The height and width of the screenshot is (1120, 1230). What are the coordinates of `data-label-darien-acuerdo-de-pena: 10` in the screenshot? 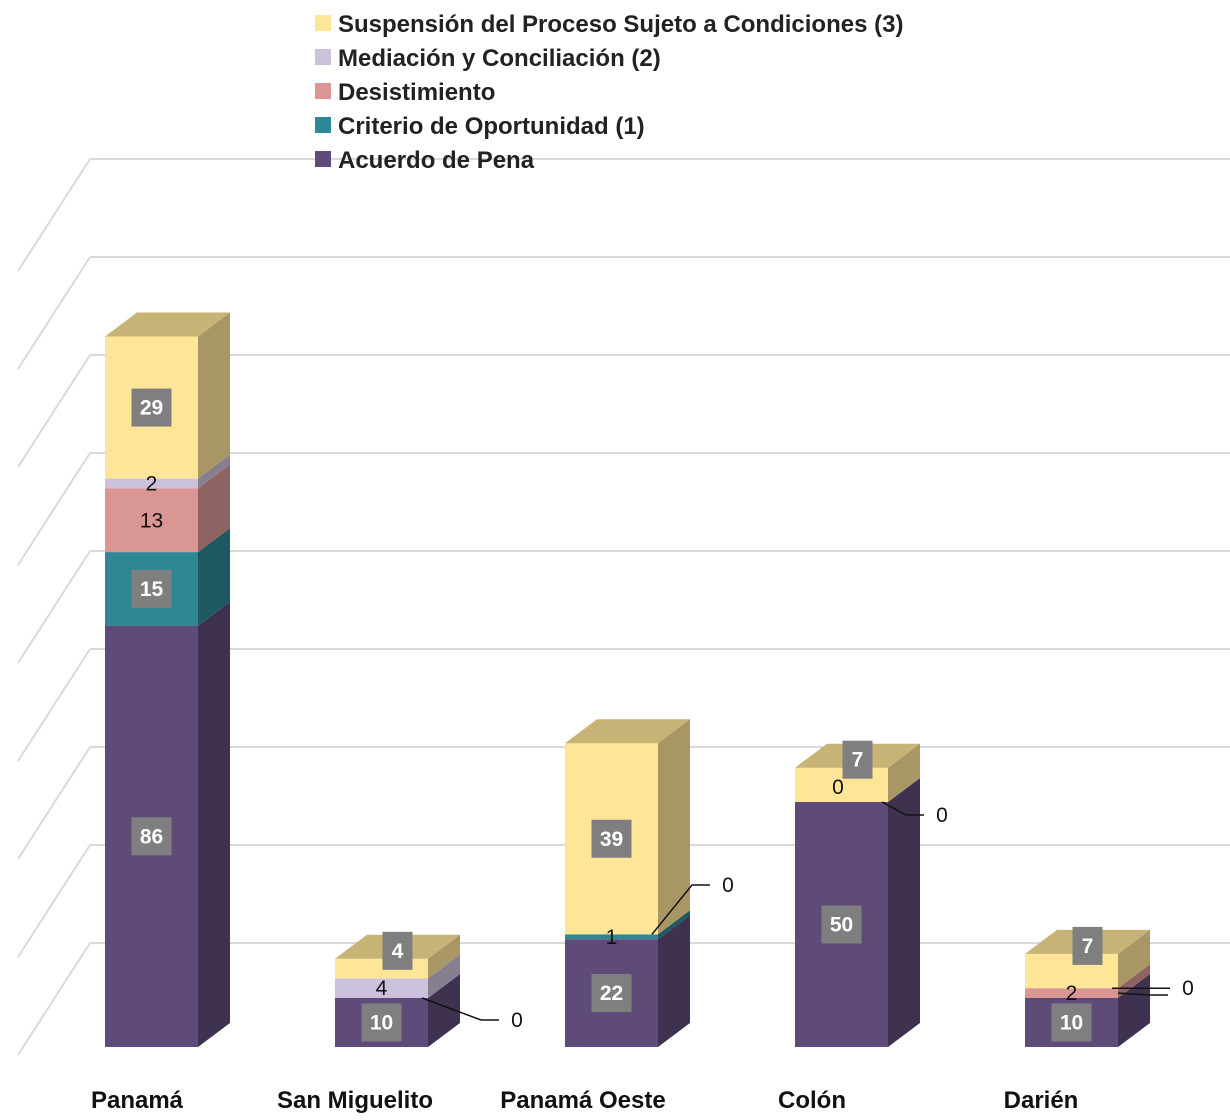 It's located at (1071, 1022).